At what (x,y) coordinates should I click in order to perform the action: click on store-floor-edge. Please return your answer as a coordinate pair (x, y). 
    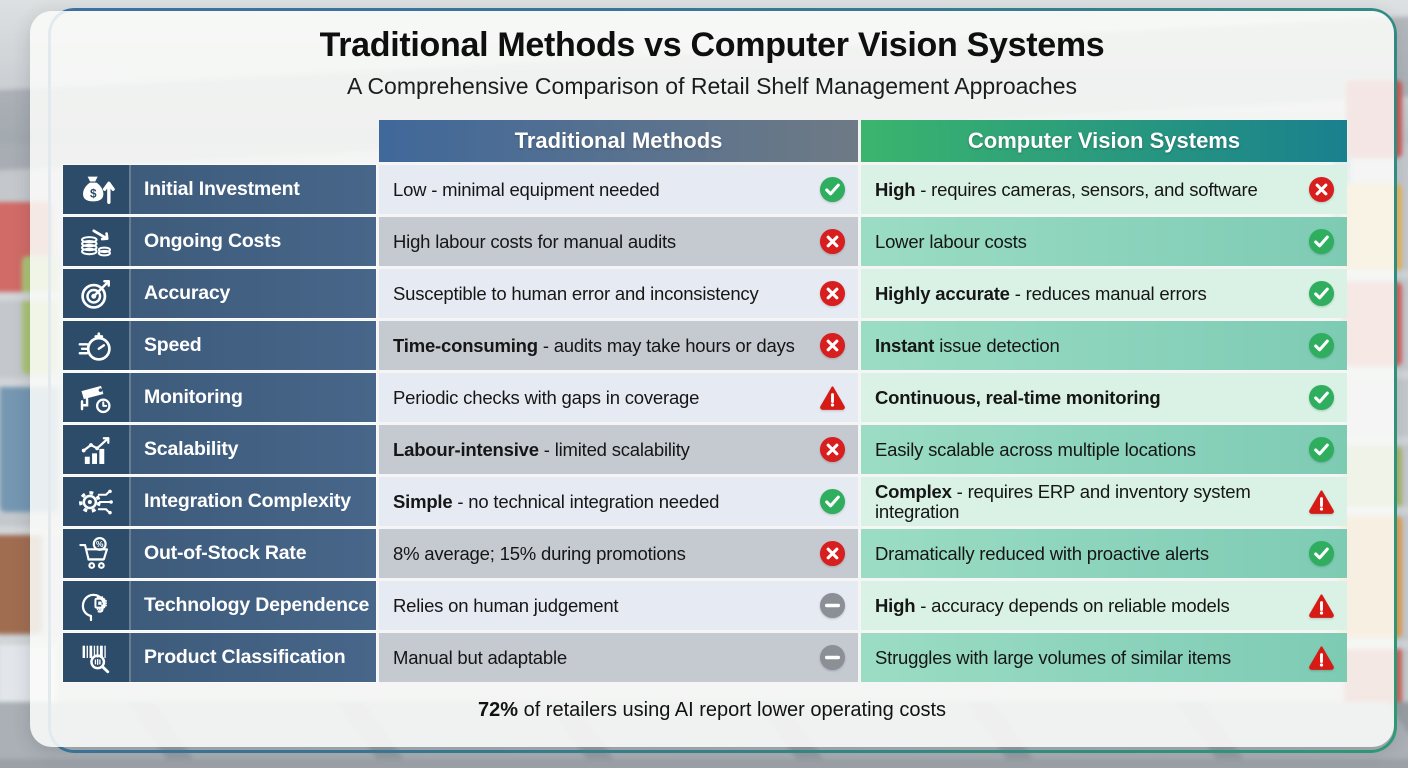
    Looking at the image, I should click on (704, 763).